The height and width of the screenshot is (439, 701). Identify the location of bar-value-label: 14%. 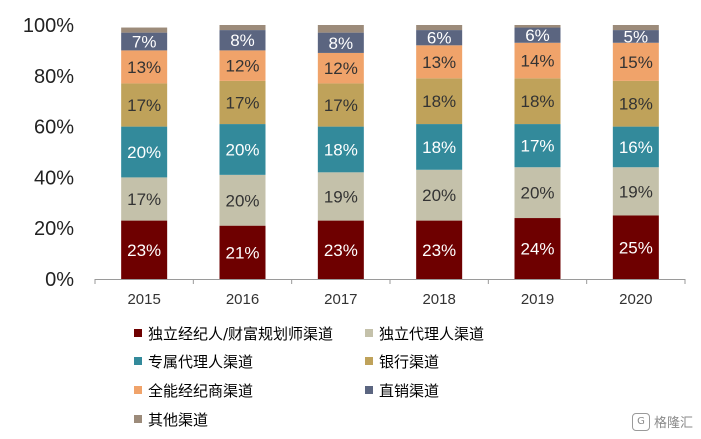
(537, 61).